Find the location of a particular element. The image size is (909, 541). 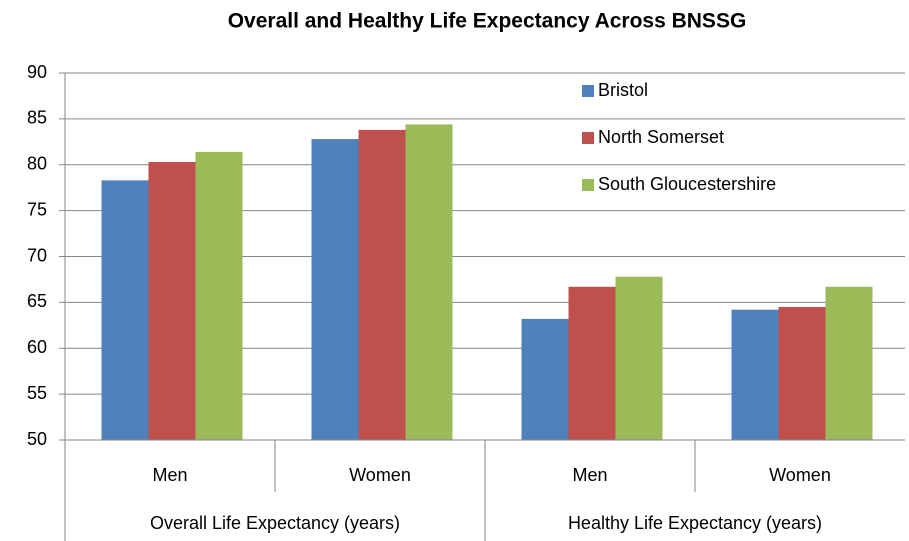

y-tick-label: 60 is located at coordinates (37, 347).